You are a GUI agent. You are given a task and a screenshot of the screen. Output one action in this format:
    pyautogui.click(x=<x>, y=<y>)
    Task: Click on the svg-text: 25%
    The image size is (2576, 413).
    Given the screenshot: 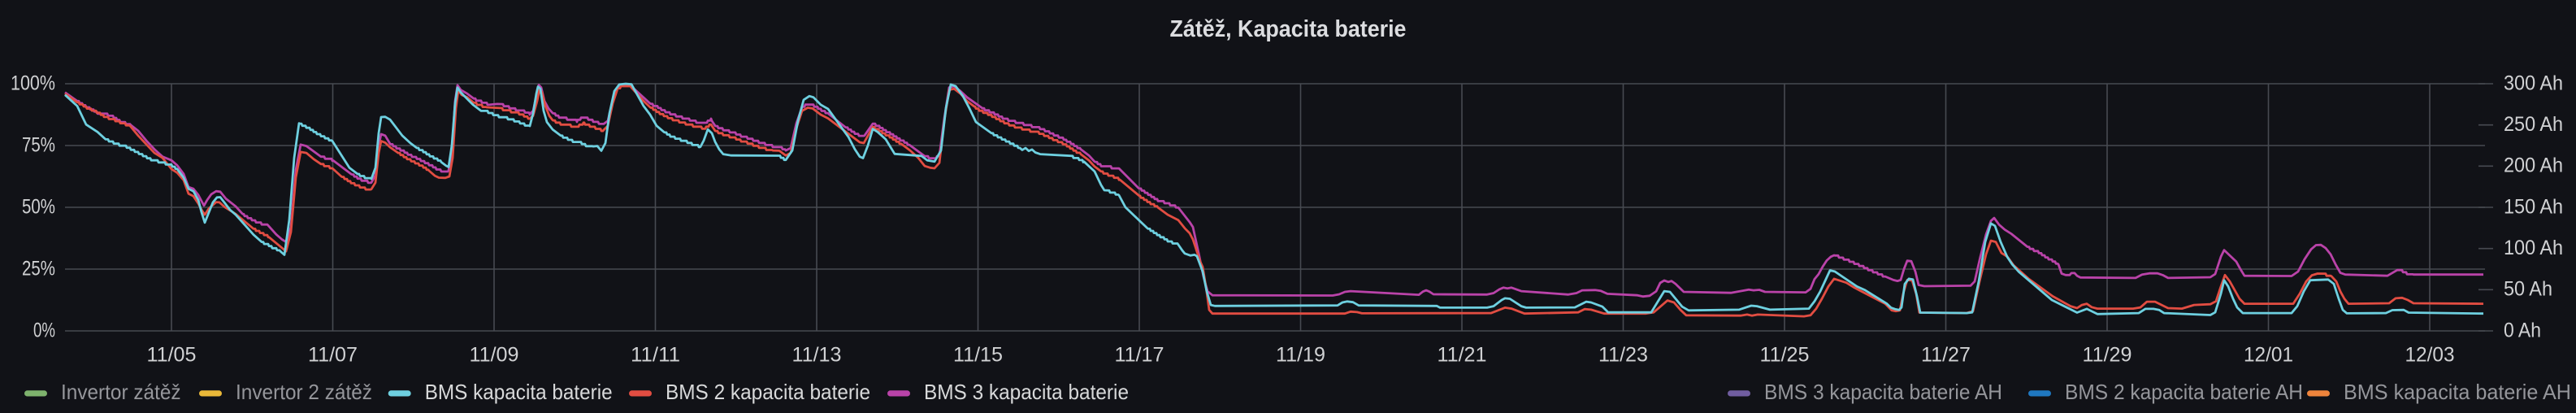 What is the action you would take?
    pyautogui.click(x=38, y=268)
    